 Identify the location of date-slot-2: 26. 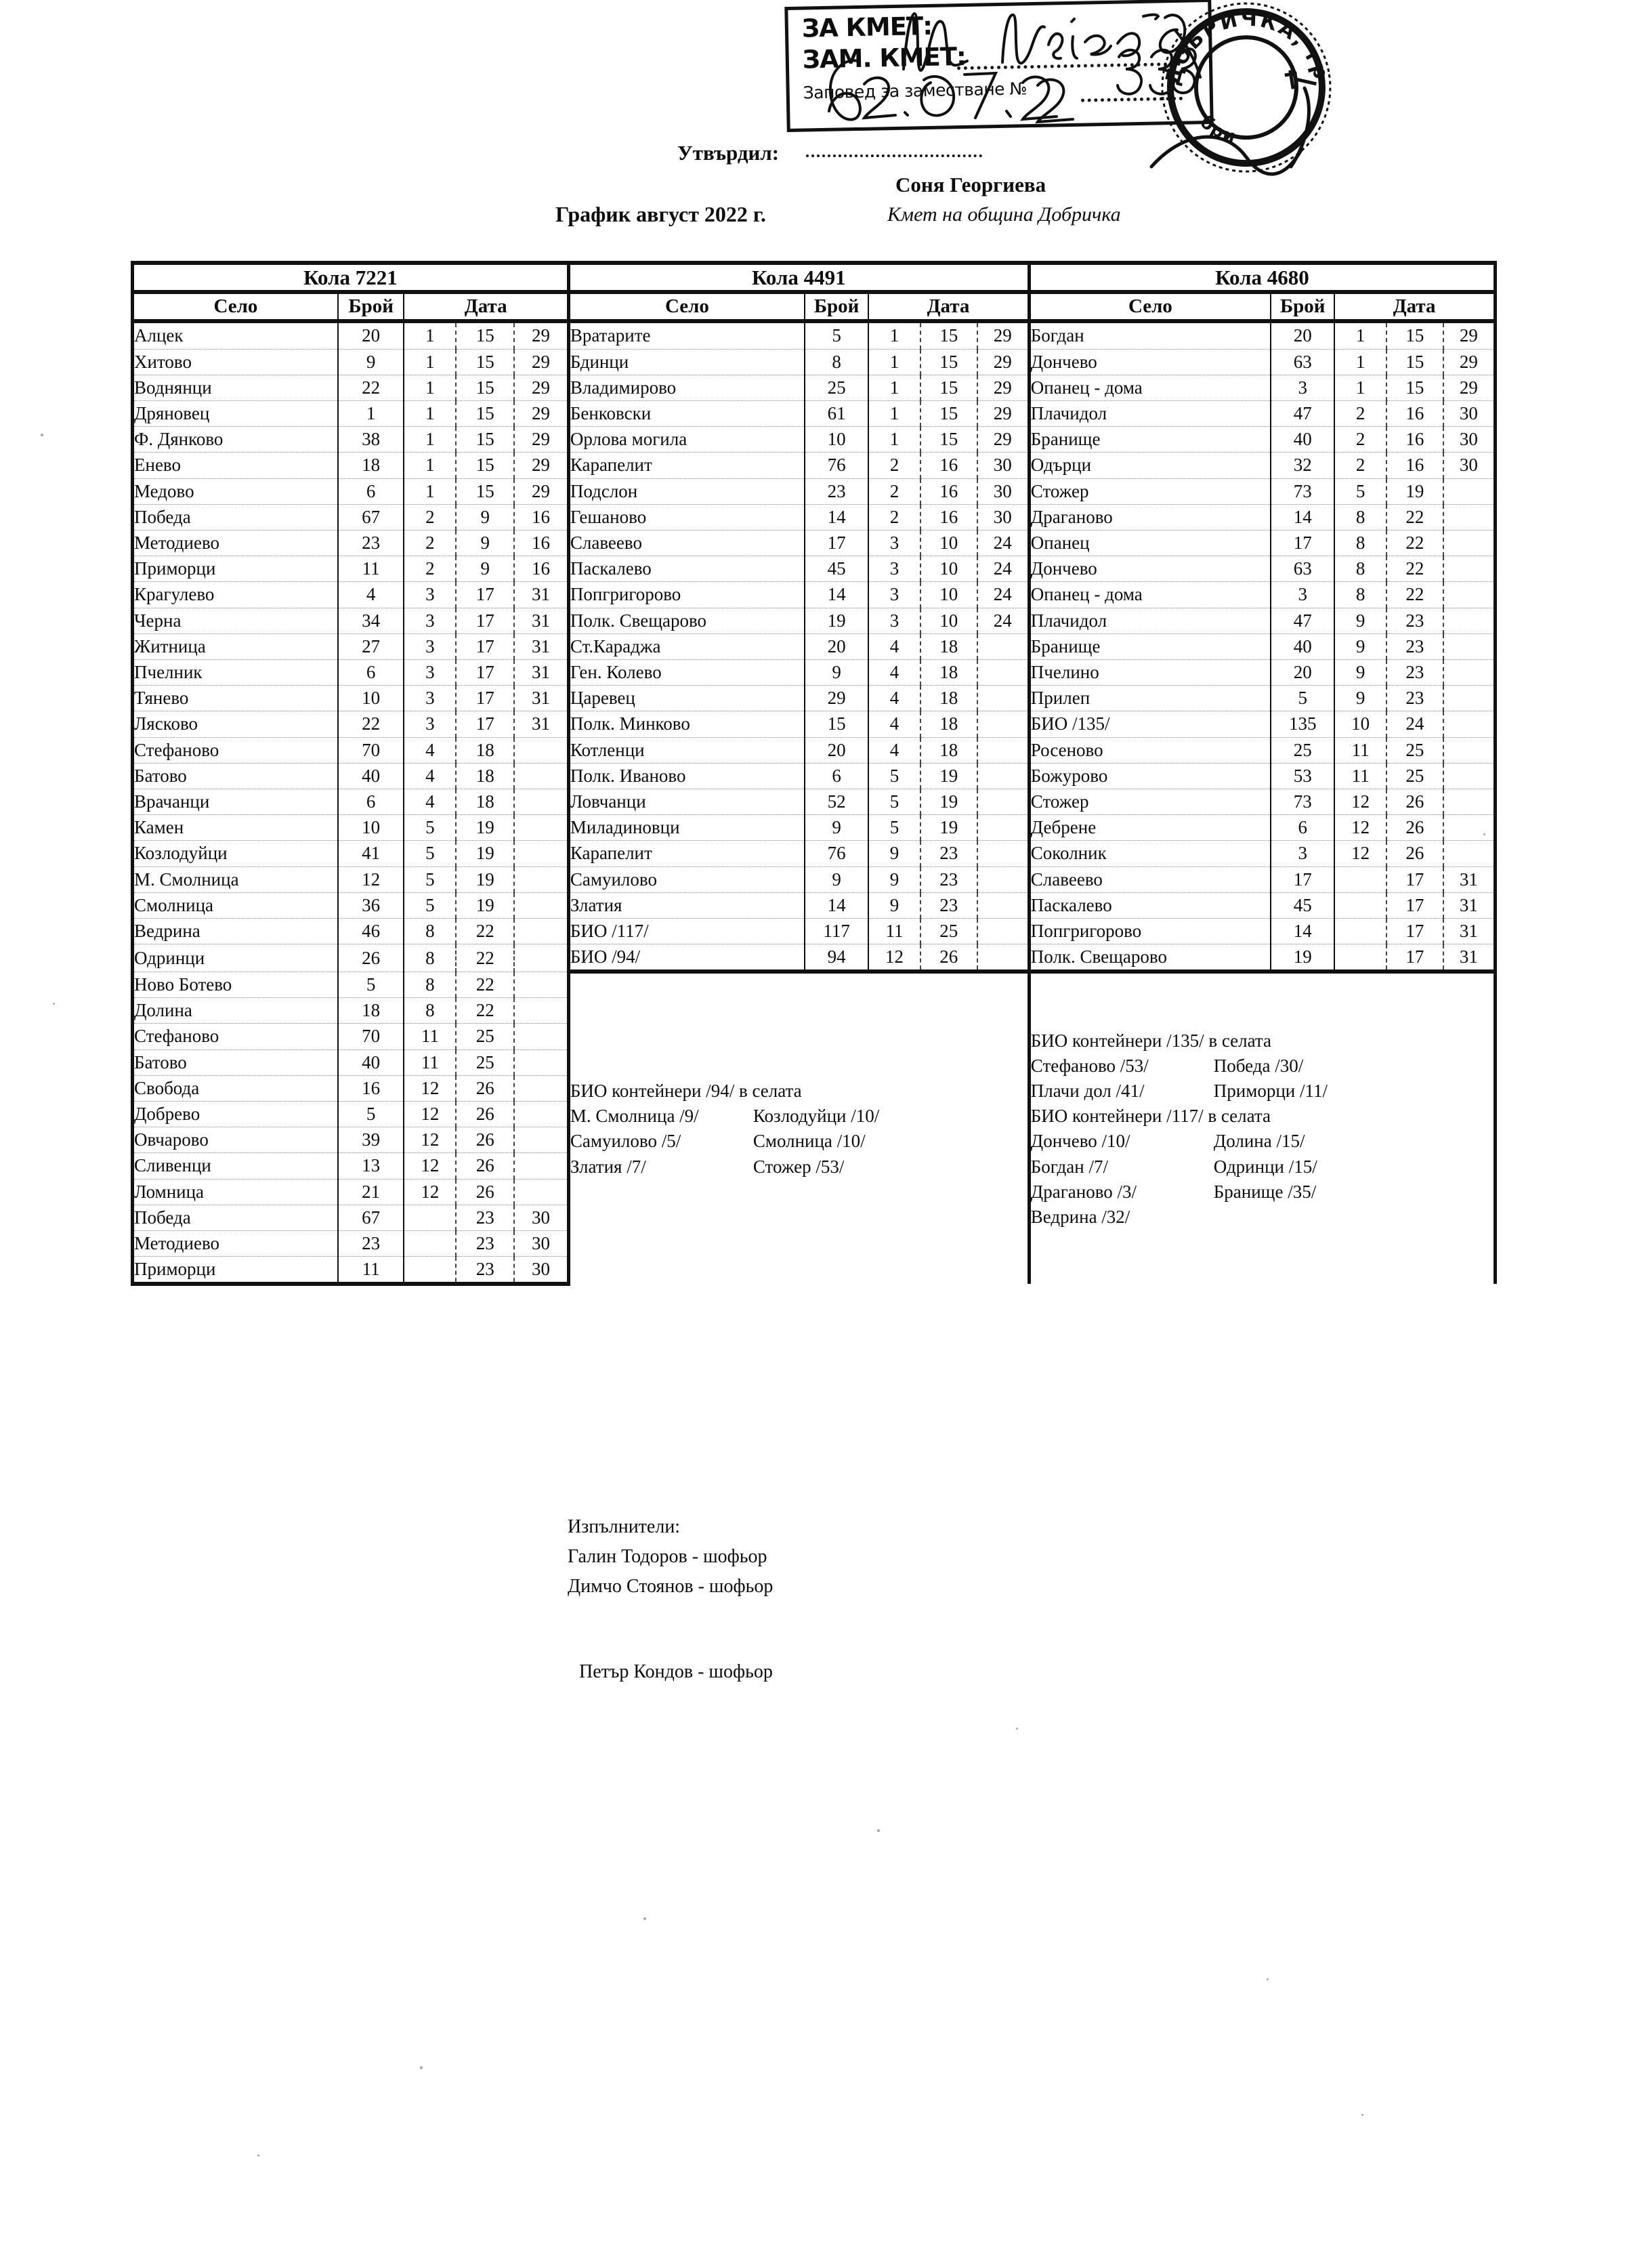
(485, 1140).